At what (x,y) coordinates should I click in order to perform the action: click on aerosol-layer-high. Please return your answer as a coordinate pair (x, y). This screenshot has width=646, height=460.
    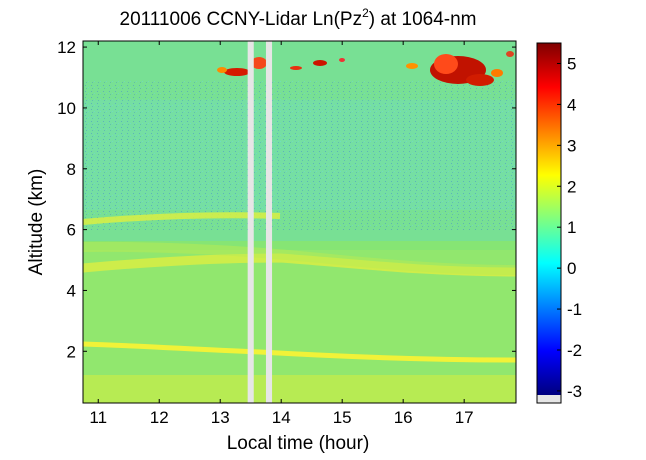
    Looking at the image, I should click on (181, 218).